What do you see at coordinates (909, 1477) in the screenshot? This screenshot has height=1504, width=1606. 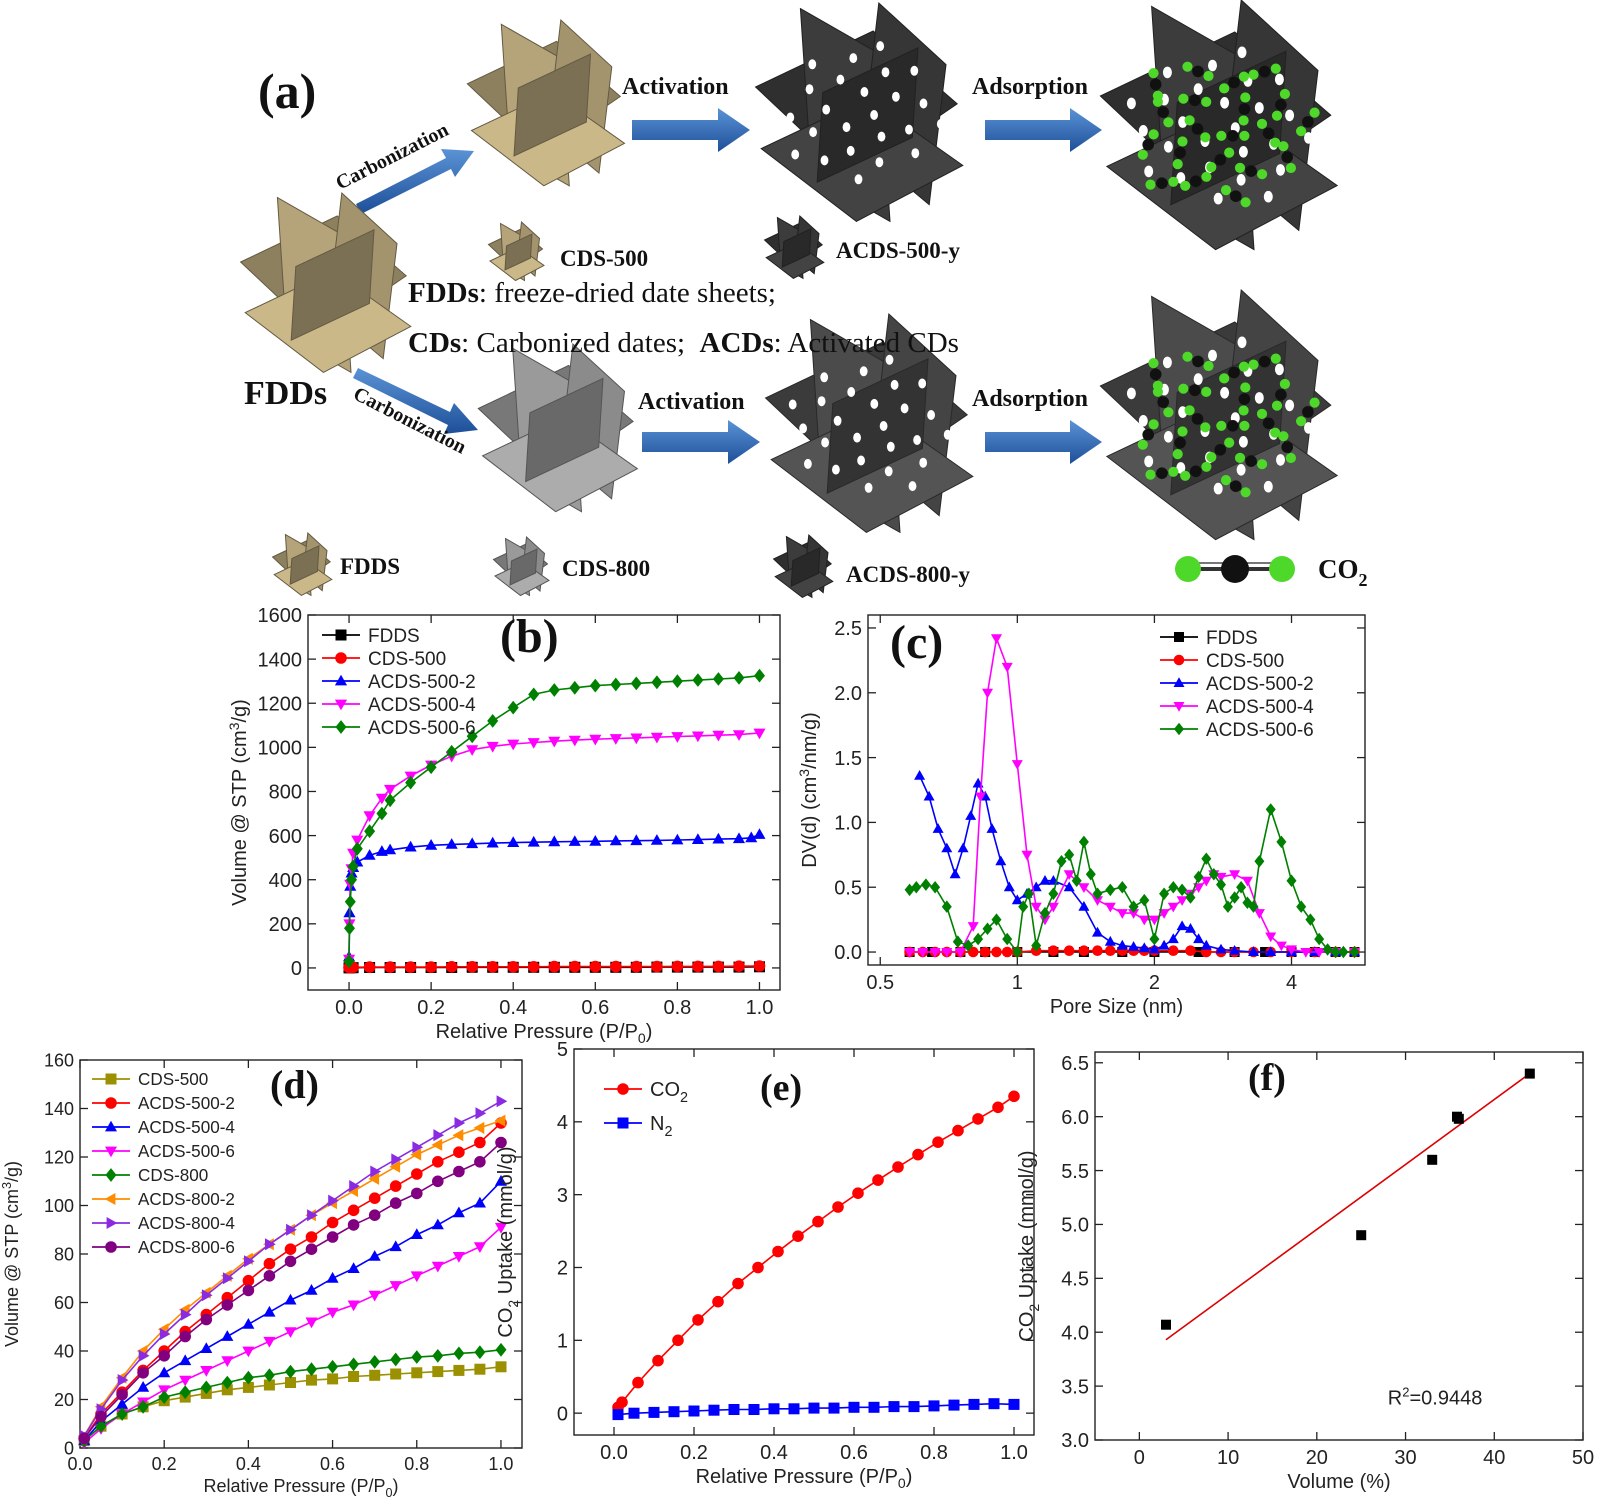 I see `x-axis-label-text: )` at bounding box center [909, 1477].